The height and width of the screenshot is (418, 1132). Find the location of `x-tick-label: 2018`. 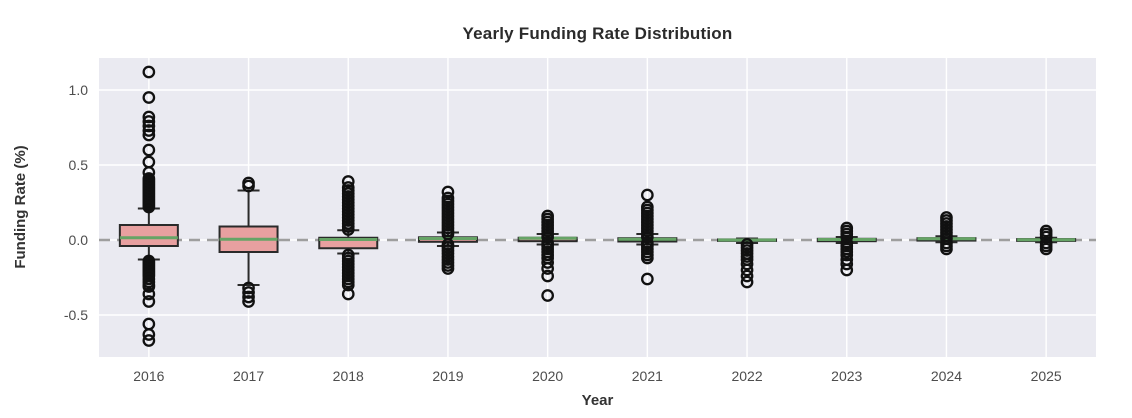

x-tick-label: 2018 is located at coordinates (348, 376).